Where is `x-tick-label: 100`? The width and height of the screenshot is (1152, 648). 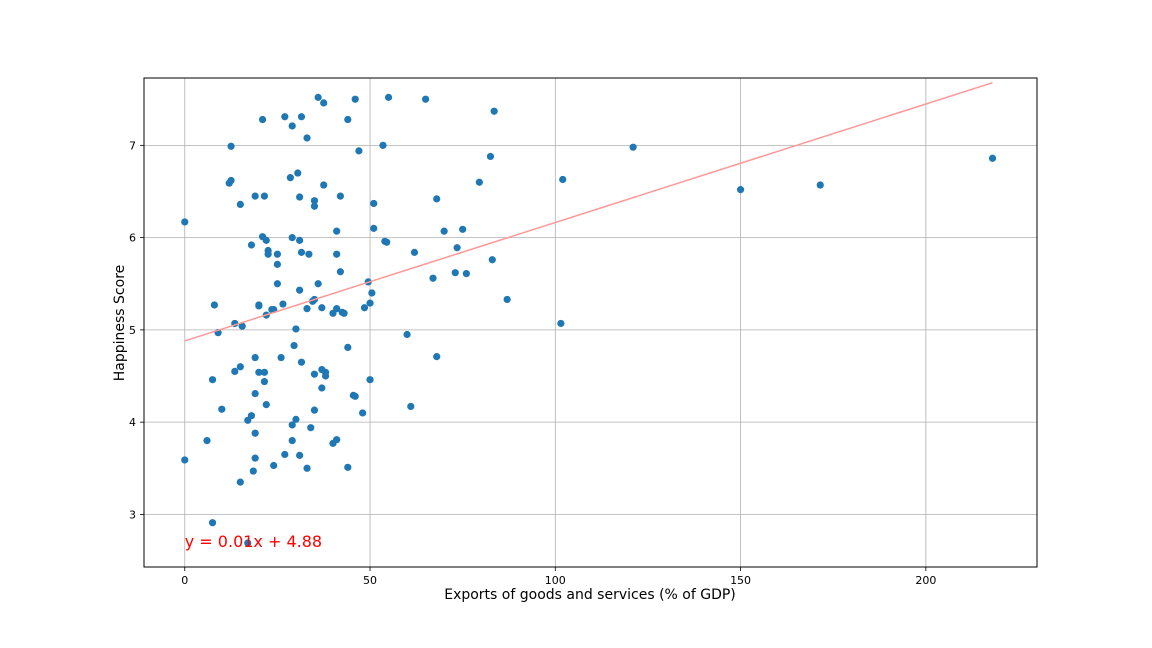
x-tick-label: 100 is located at coordinates (555, 580).